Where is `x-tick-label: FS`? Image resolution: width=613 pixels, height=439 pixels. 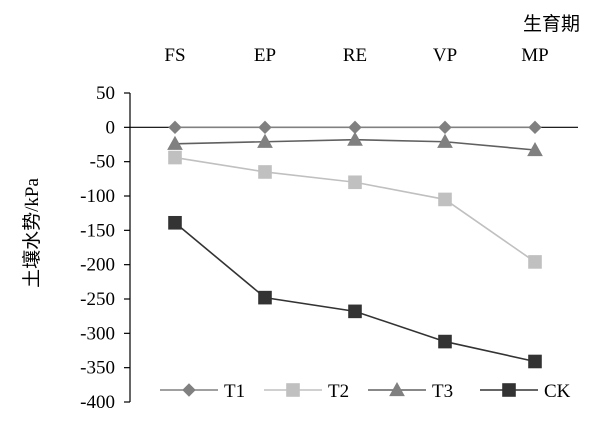 x-tick-label: FS is located at coordinates (174, 55).